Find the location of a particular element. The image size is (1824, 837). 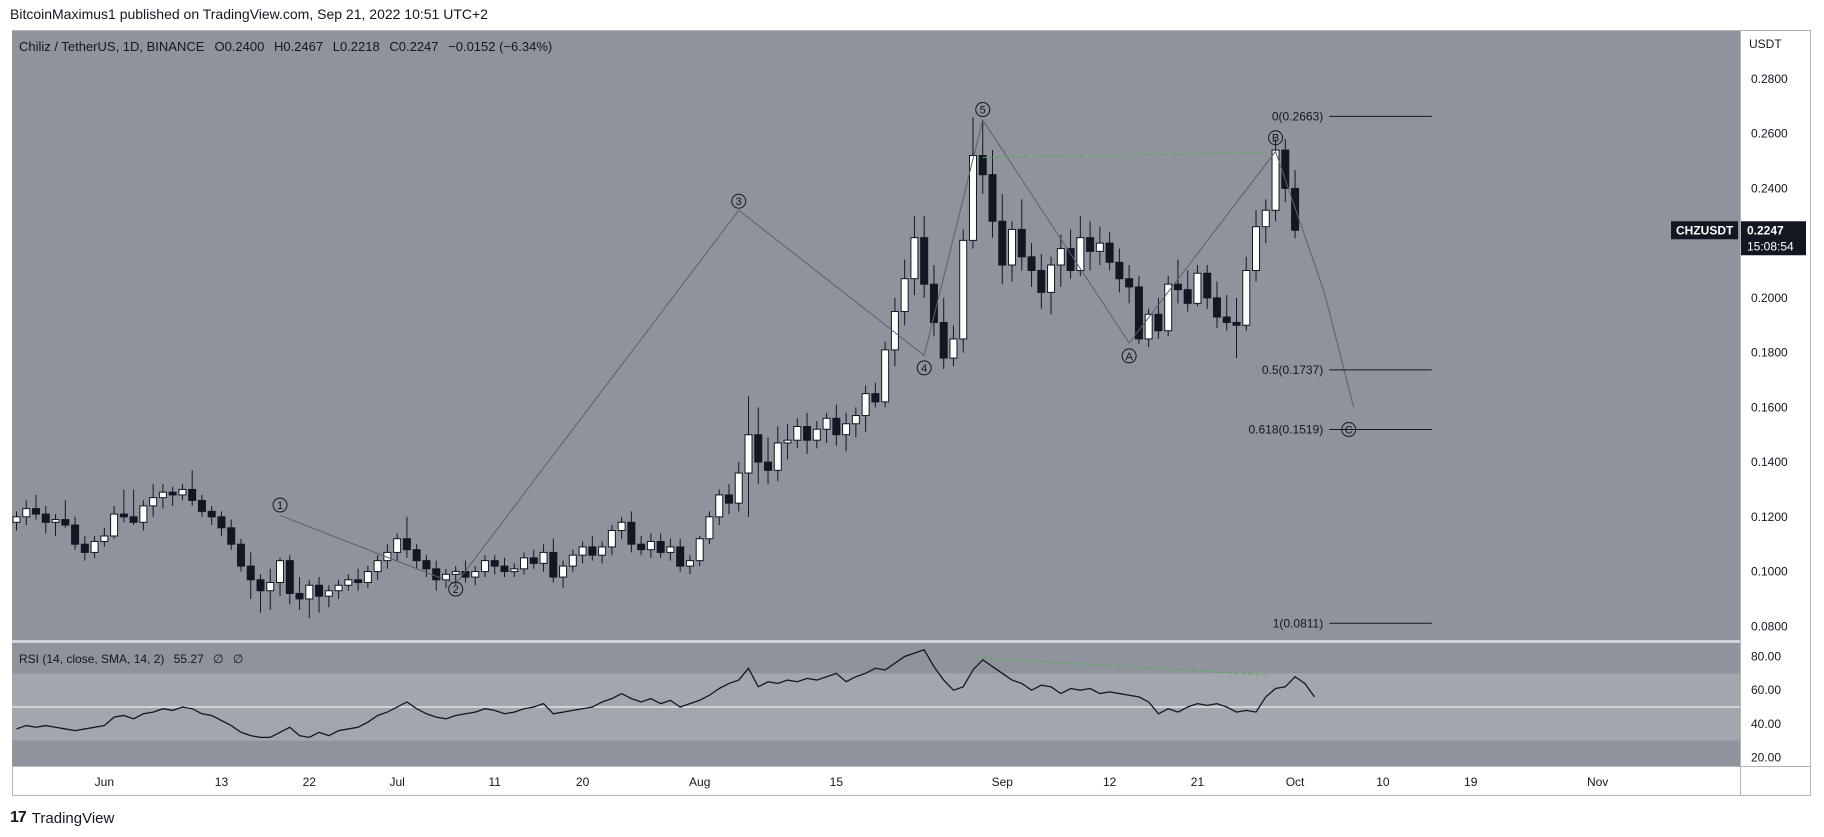

tradingview-logo-icon: 17 is located at coordinates (18, 817).